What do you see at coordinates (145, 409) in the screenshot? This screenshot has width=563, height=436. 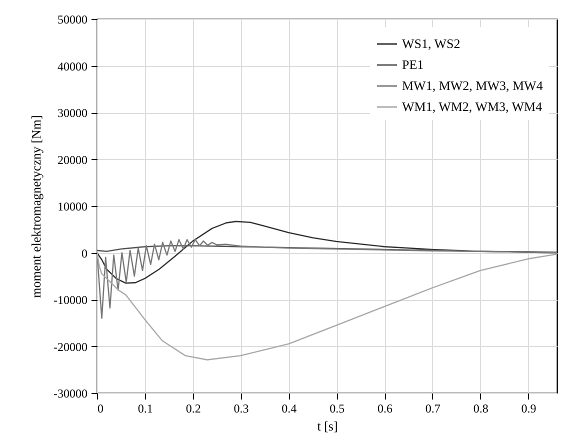 I see `x-tick-label: 0.1` at bounding box center [145, 409].